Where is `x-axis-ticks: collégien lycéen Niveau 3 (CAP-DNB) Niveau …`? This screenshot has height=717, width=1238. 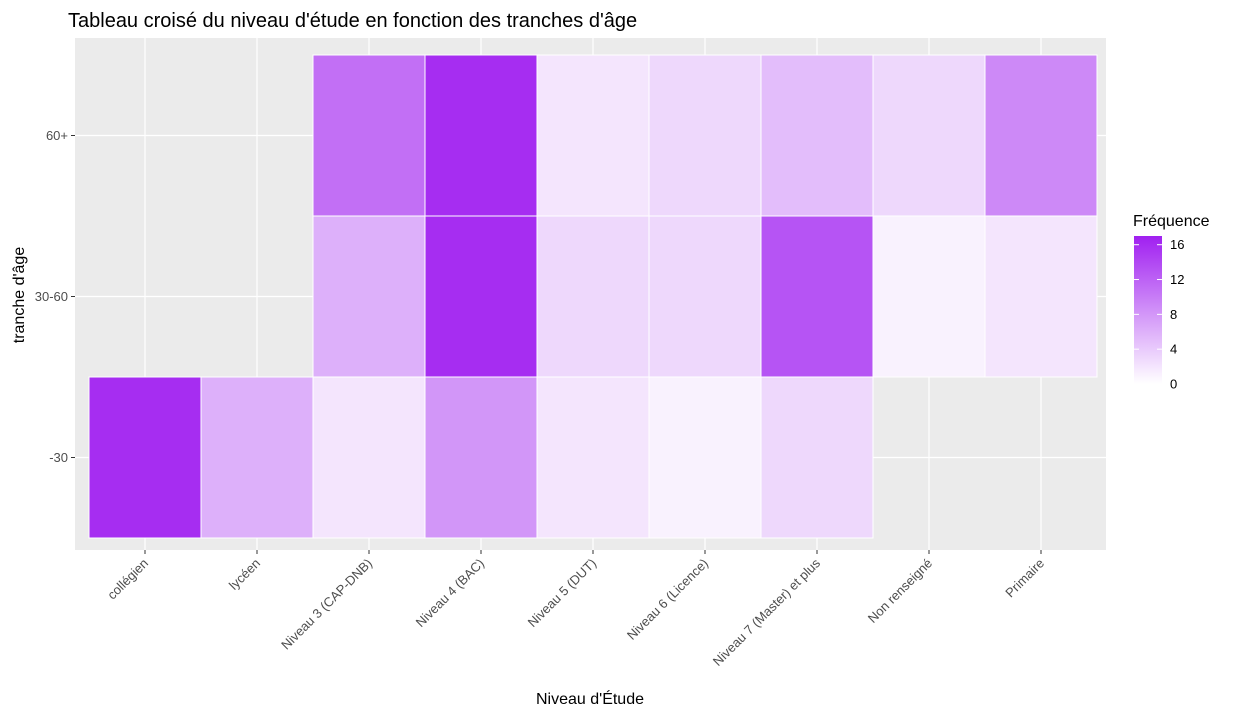
x-axis-ticks: collégien lycéen Niveau 3 (CAP-DNB) Niveau … is located at coordinates (575, 609).